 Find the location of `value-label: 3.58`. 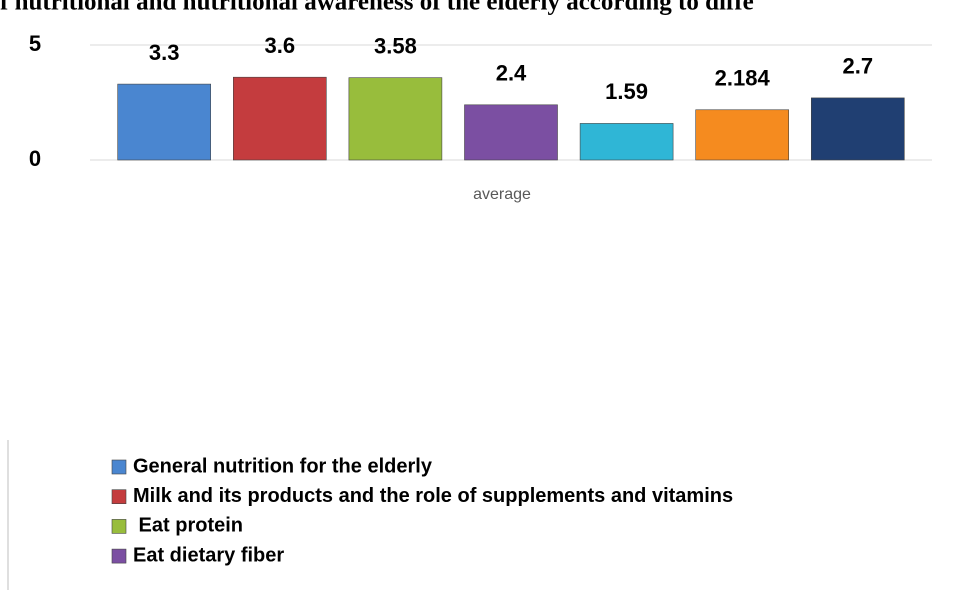

value-label: 3.58 is located at coordinates (395, 45).